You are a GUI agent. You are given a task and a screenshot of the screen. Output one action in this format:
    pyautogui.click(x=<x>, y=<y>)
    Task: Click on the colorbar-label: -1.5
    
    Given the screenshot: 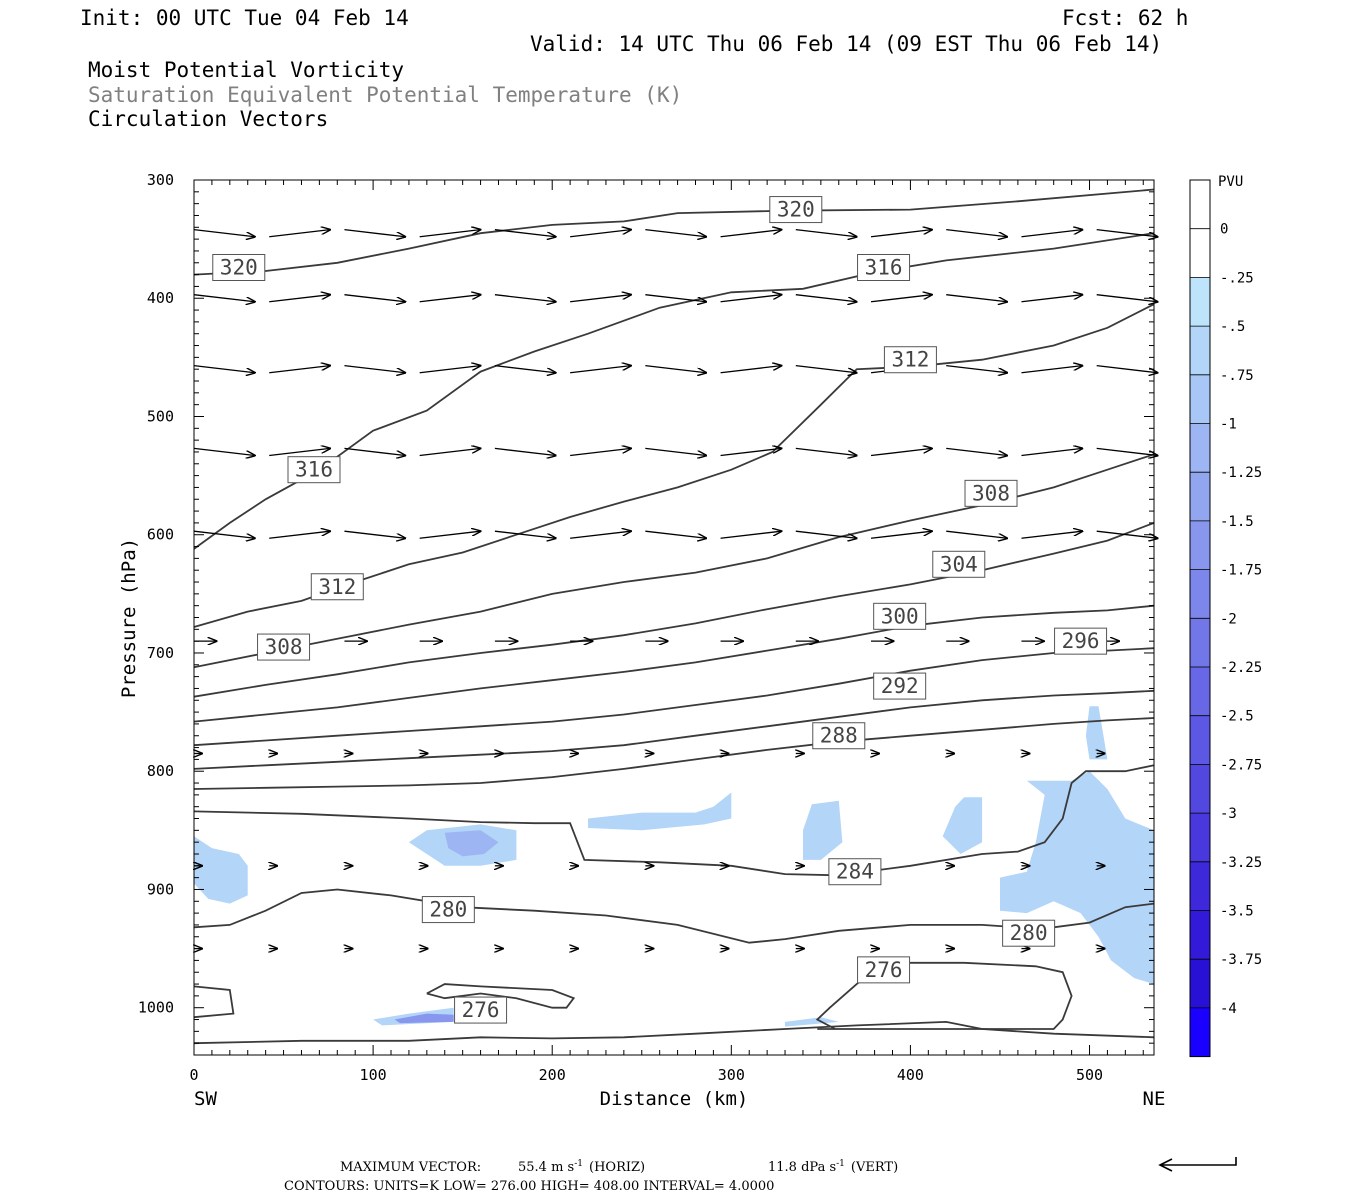 What is the action you would take?
    pyautogui.click(x=1237, y=522)
    